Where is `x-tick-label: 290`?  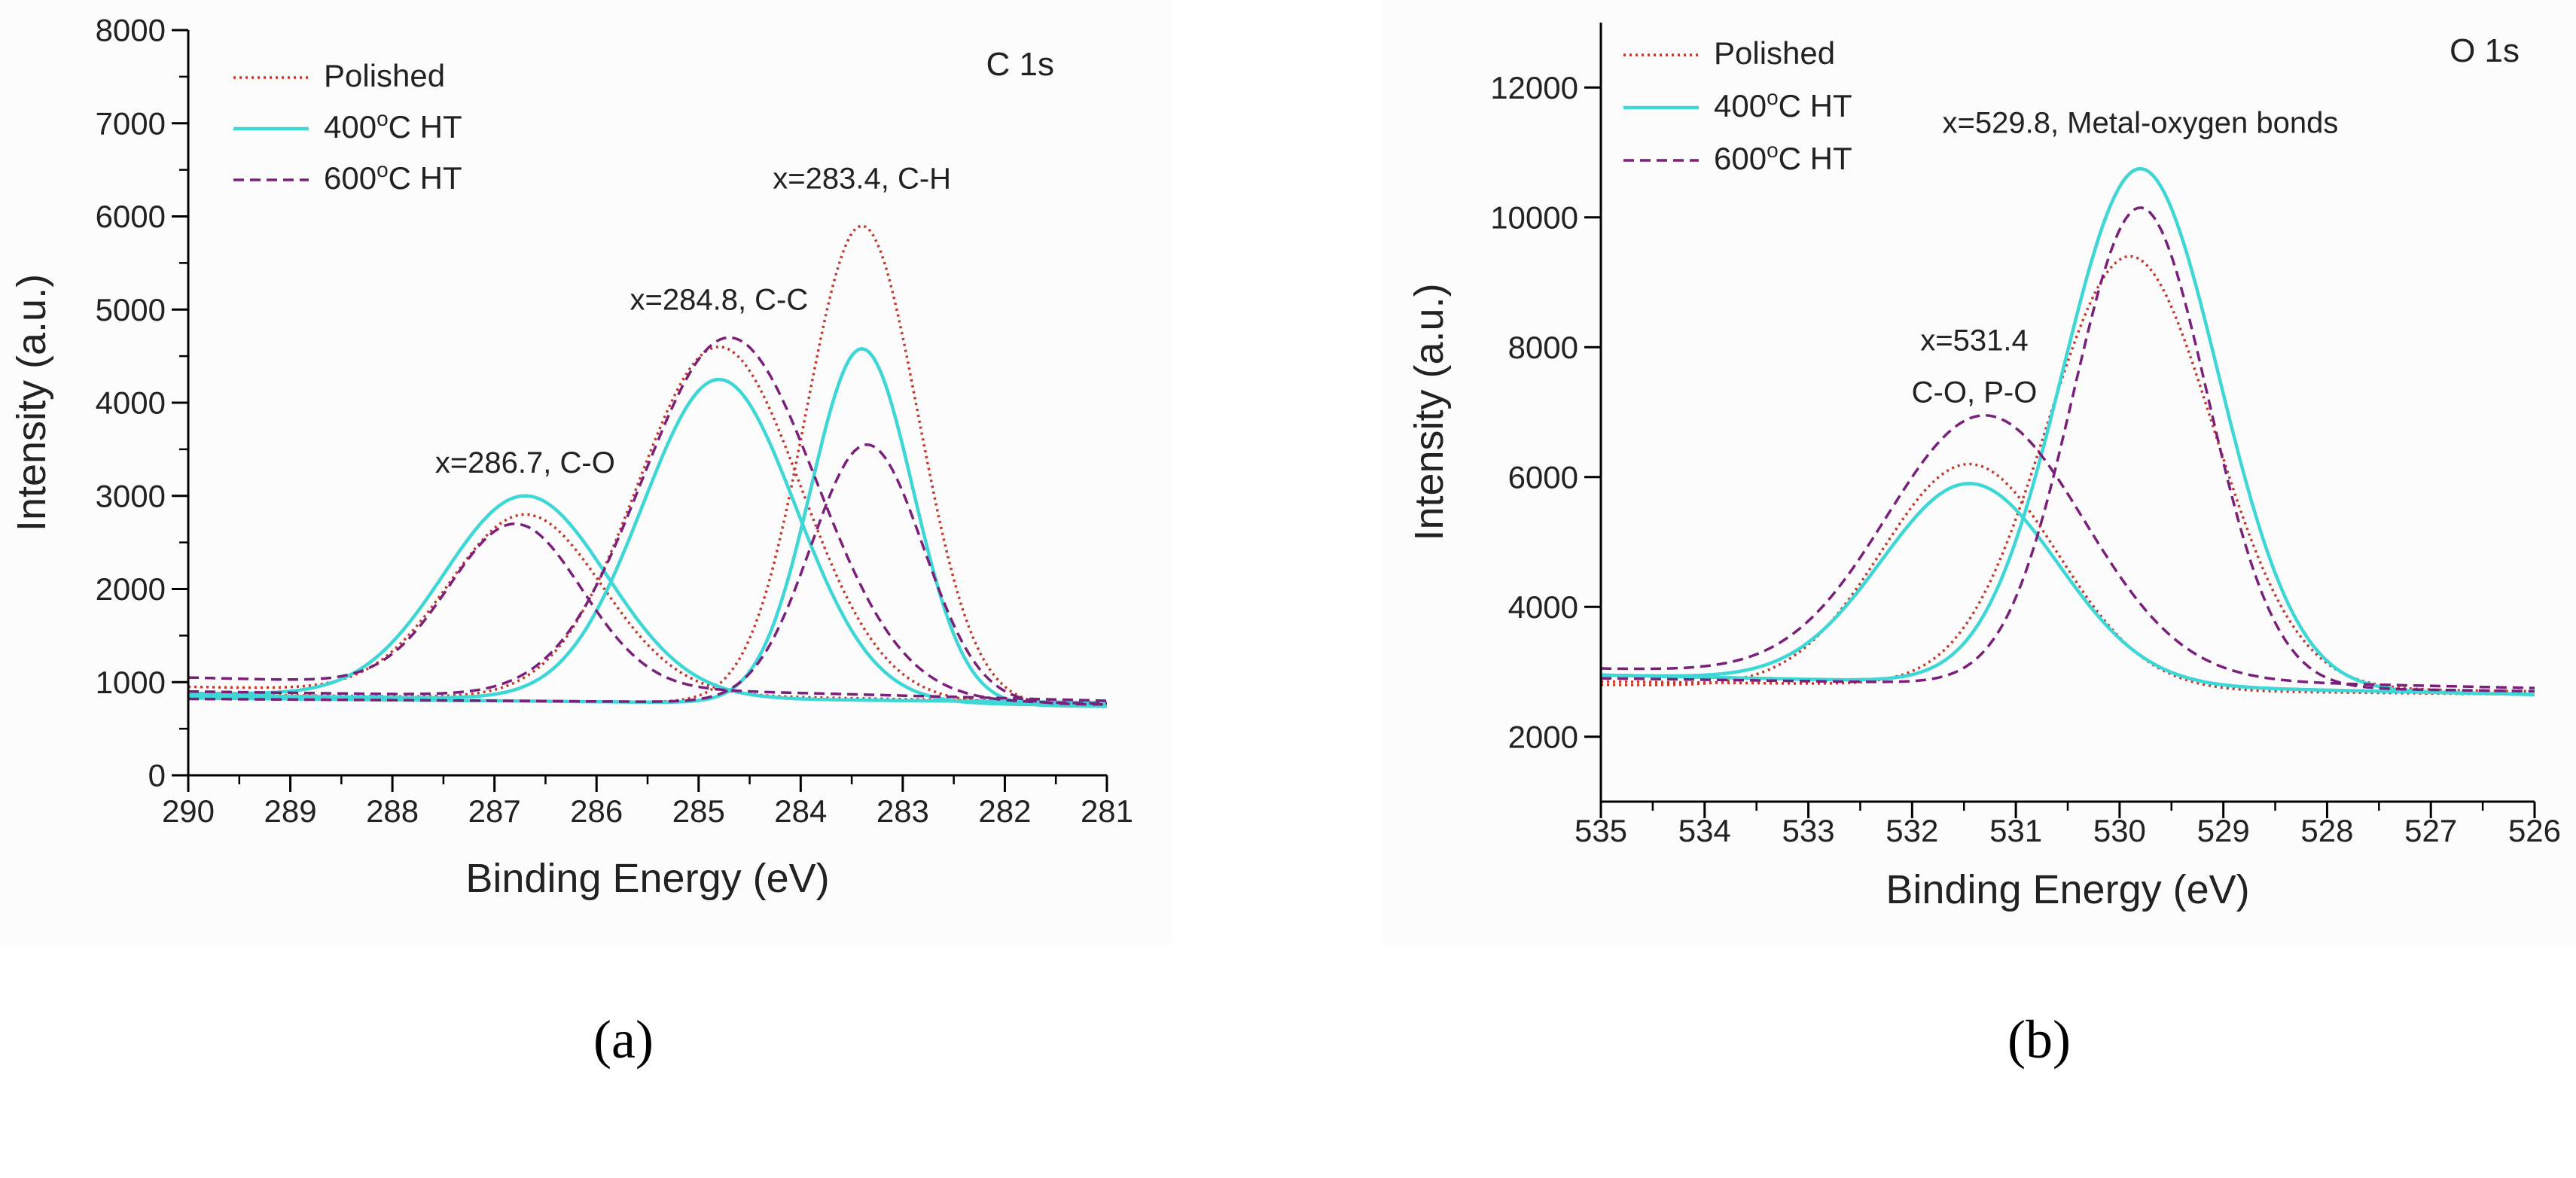
x-tick-label: 290 is located at coordinates (188, 811).